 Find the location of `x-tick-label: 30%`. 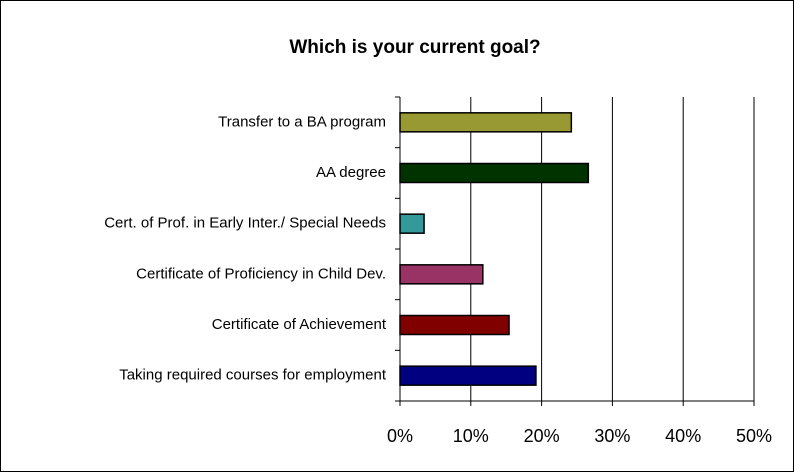

x-tick-label: 30% is located at coordinates (612, 436).